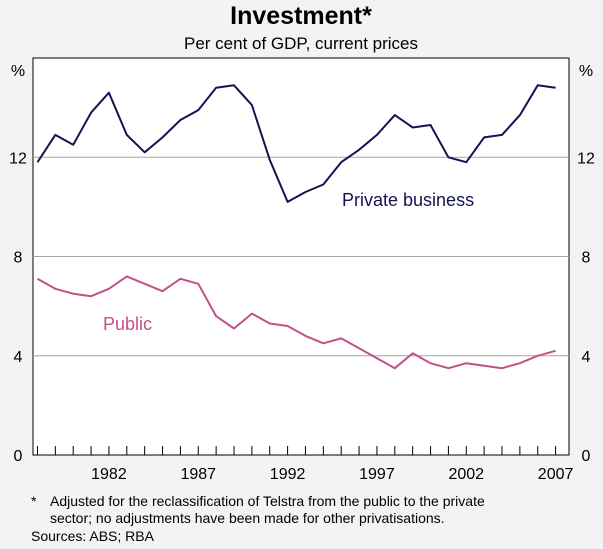  Describe the element at coordinates (586, 258) in the screenshot. I see `y-tick-label-right-8: 8` at that location.